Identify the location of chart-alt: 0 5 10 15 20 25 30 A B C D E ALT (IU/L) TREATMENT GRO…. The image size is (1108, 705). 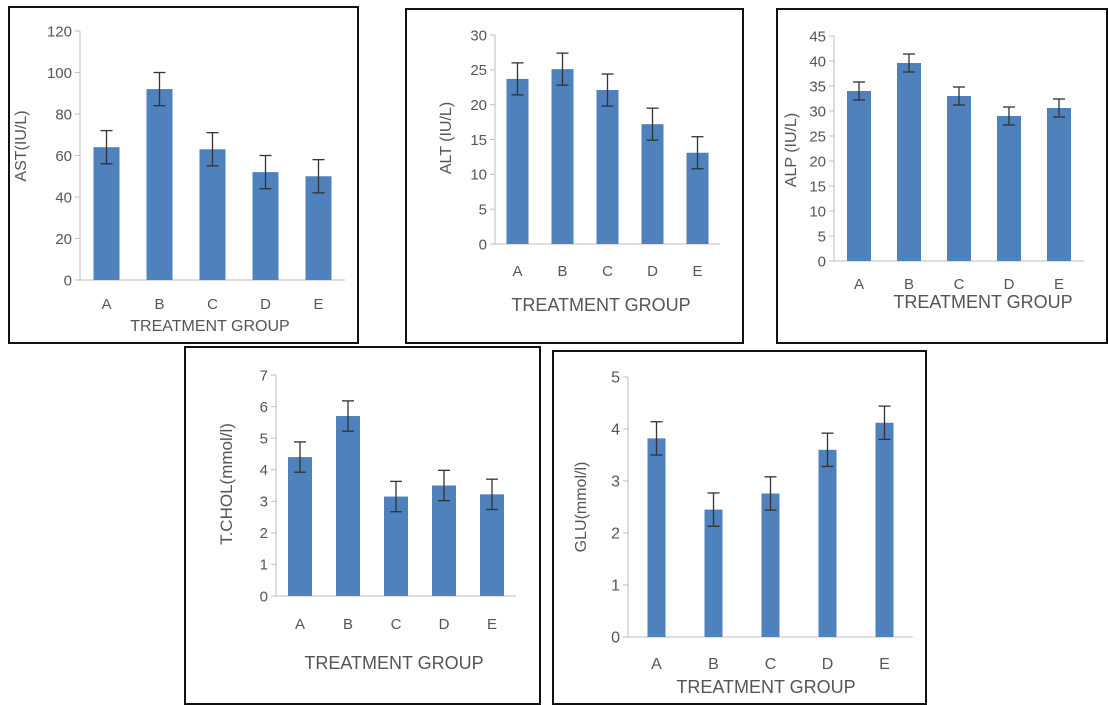
(579, 171).